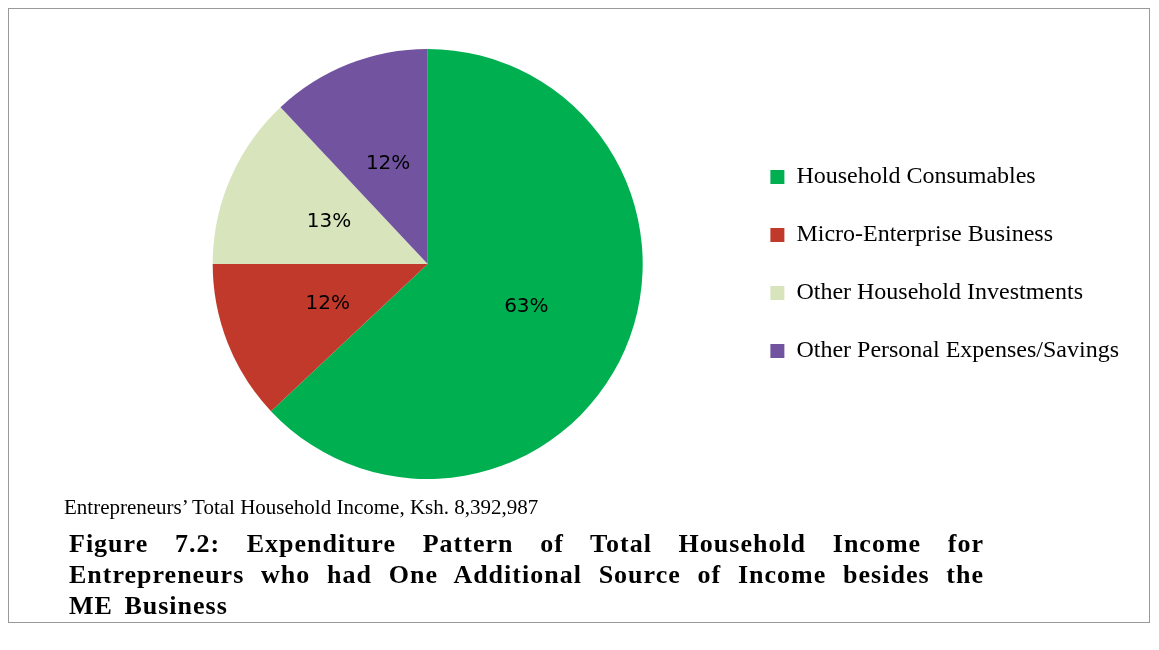 The height and width of the screenshot is (650, 1159). I want to click on legend-label: Household Consumables, so click(916, 175).